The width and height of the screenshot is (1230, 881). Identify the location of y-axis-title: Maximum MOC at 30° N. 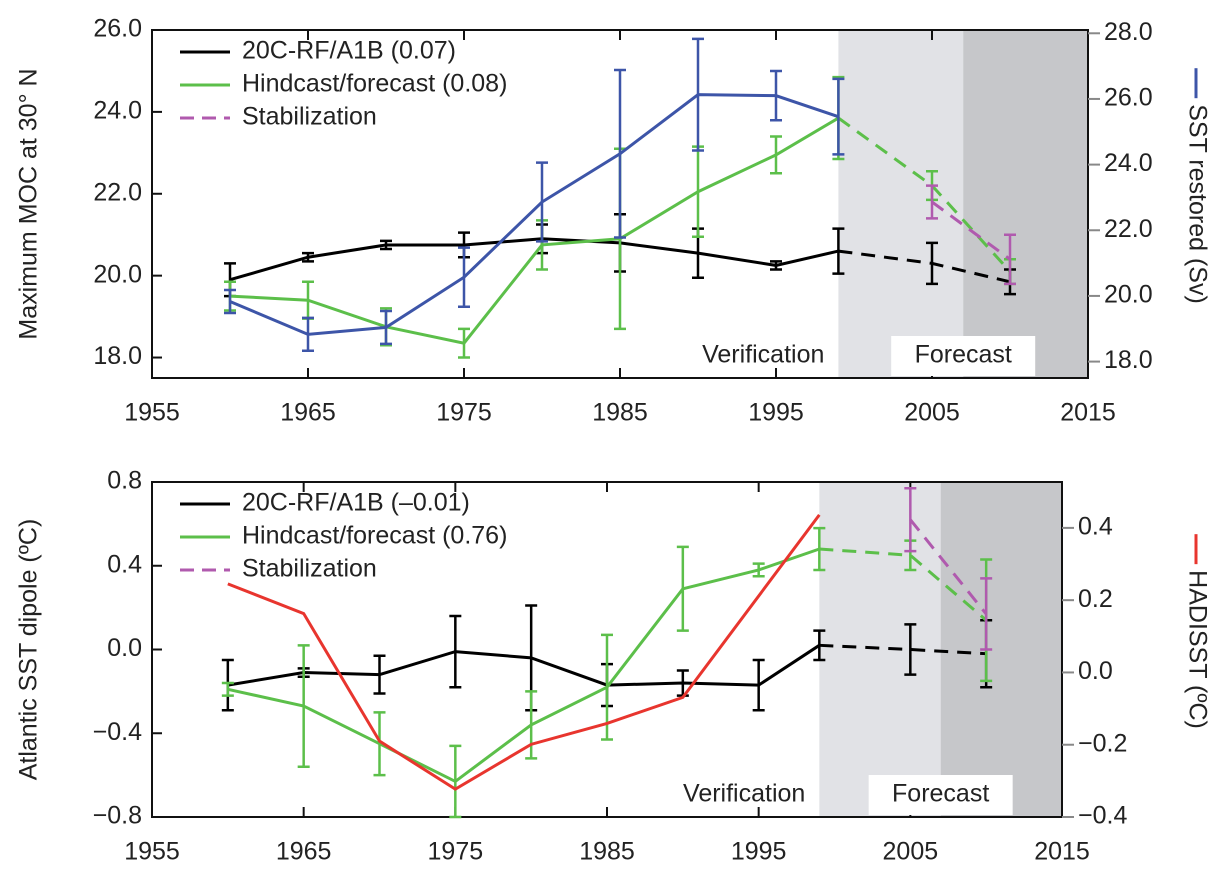
(29, 203).